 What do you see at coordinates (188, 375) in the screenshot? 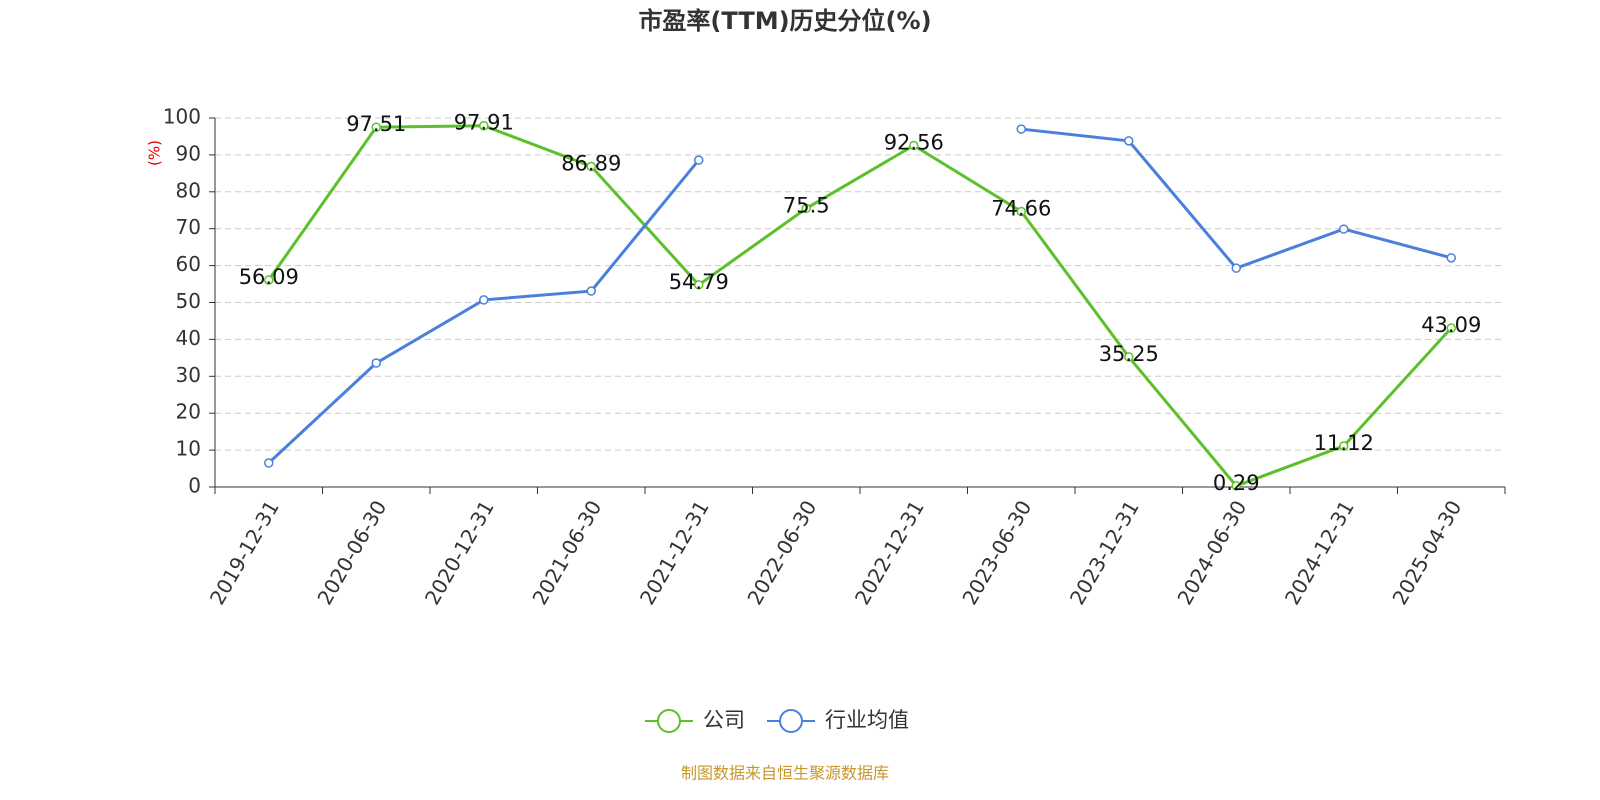
I see `y-tick-label: 30` at bounding box center [188, 375].